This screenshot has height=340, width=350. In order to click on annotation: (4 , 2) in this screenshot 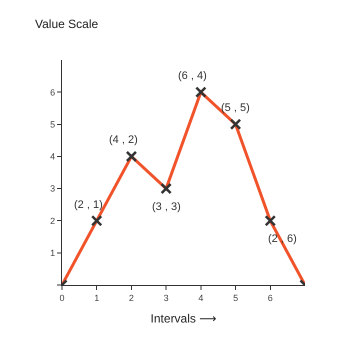, I will do `click(123, 140)`.